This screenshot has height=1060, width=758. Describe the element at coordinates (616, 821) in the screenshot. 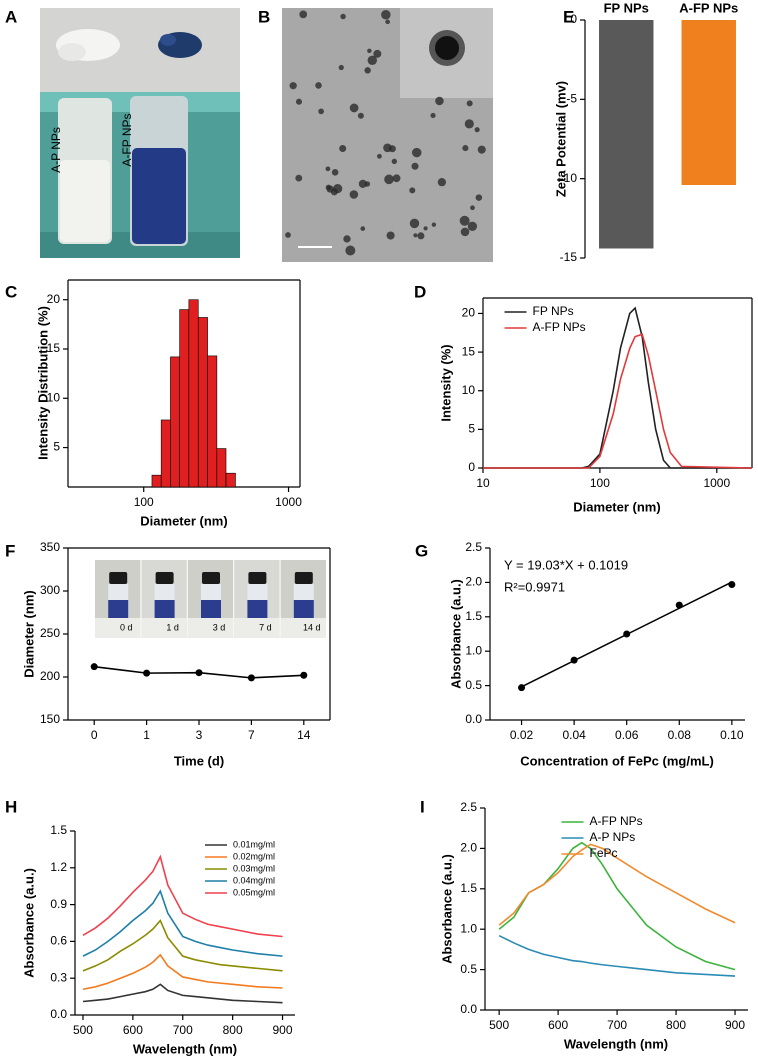

I see `legend-label: A-FP NPs` at that location.